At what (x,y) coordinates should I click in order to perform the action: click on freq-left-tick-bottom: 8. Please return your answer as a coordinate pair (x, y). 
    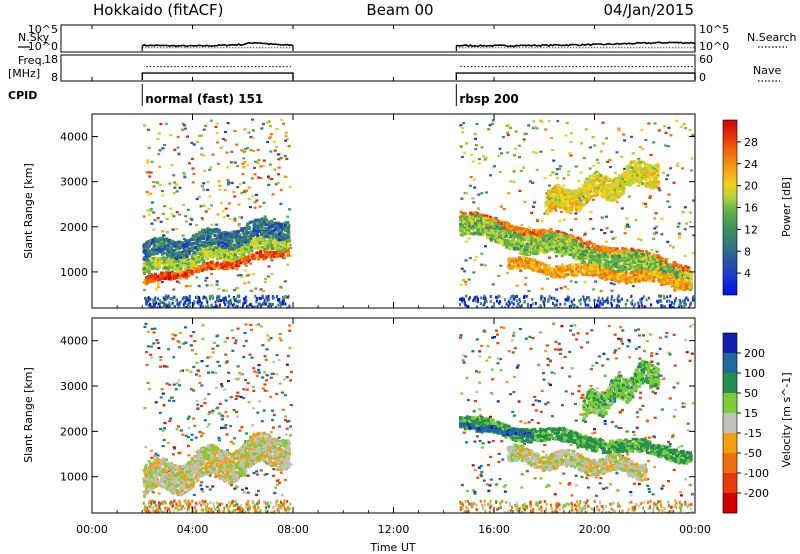
    Looking at the image, I should click on (54, 77).